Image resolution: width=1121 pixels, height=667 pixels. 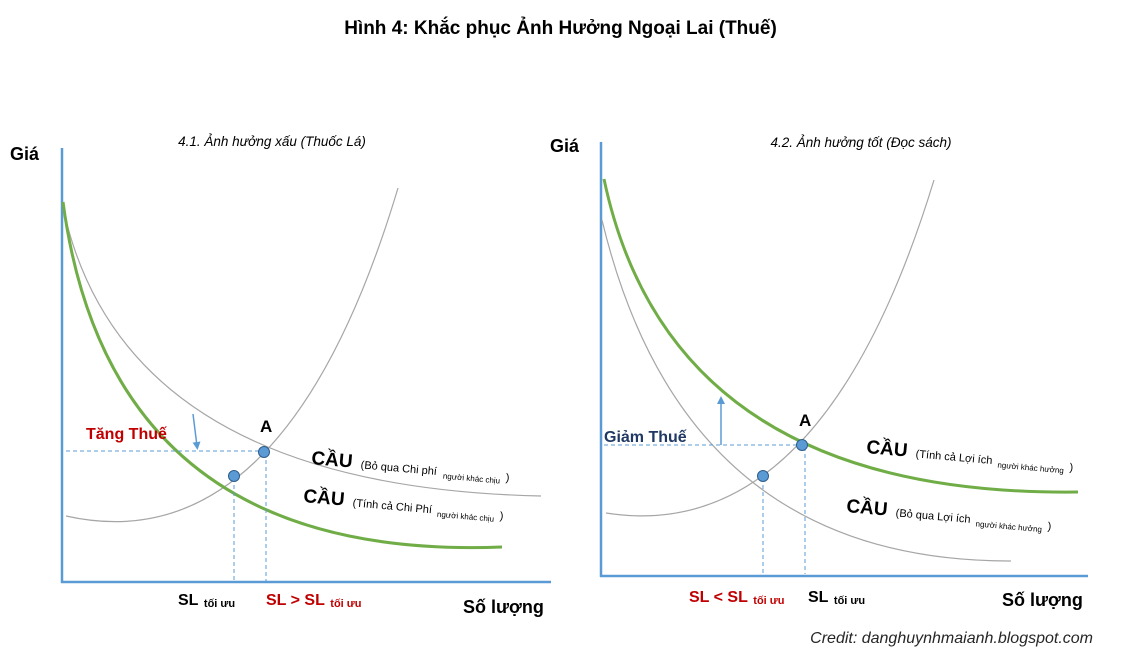 I want to click on svg-text:CẦU (Bỏ qua Lợi ích: CẦU (Bỏ qua Lợi ích người khác hưởng ), so click(x=948, y=516).